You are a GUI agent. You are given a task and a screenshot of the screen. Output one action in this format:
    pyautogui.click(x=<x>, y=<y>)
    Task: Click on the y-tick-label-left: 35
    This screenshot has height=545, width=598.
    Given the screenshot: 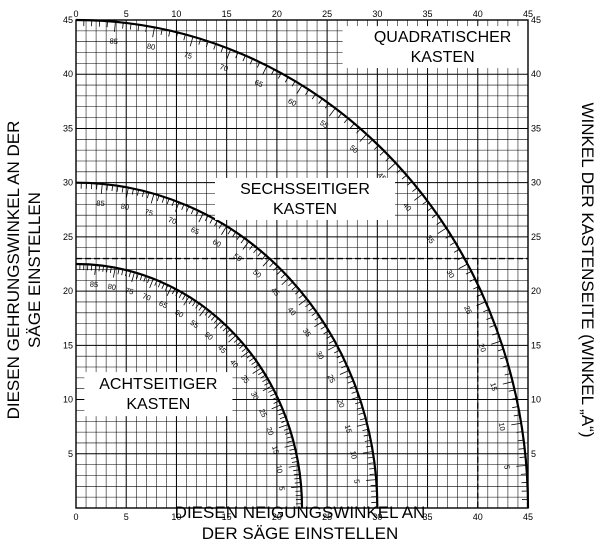 What is the action you would take?
    pyautogui.click(x=68, y=128)
    